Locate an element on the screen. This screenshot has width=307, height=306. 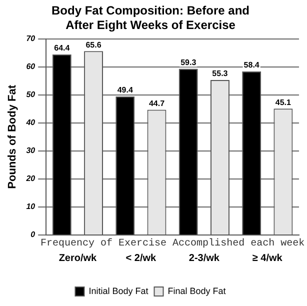
y-tick-label: 60 is located at coordinates (31, 67).